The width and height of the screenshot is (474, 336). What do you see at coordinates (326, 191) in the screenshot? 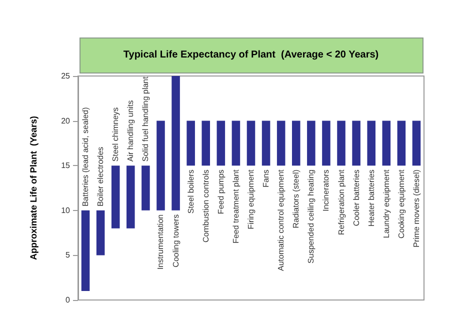
I see `x-tick-label: Incinerators` at bounding box center [326, 191].